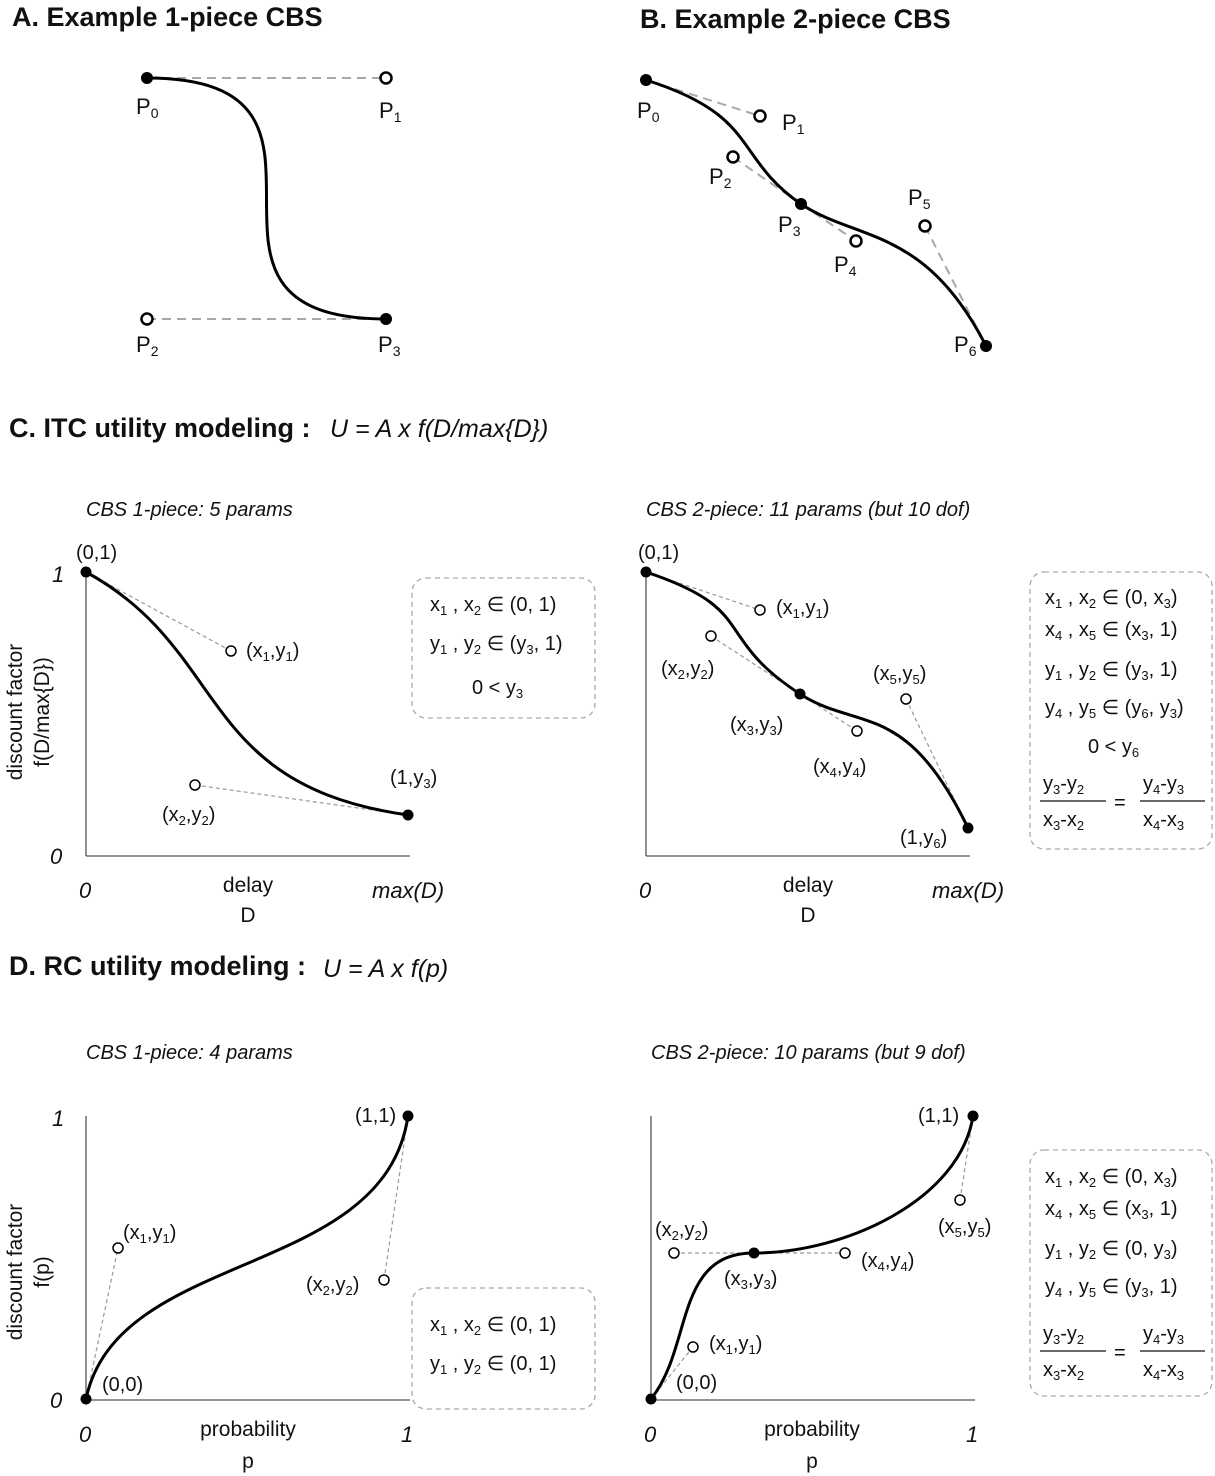 This screenshot has width=1215, height=1476. I want to click on panel-c-left-constraint-3: 0 < y3, so click(497, 689).